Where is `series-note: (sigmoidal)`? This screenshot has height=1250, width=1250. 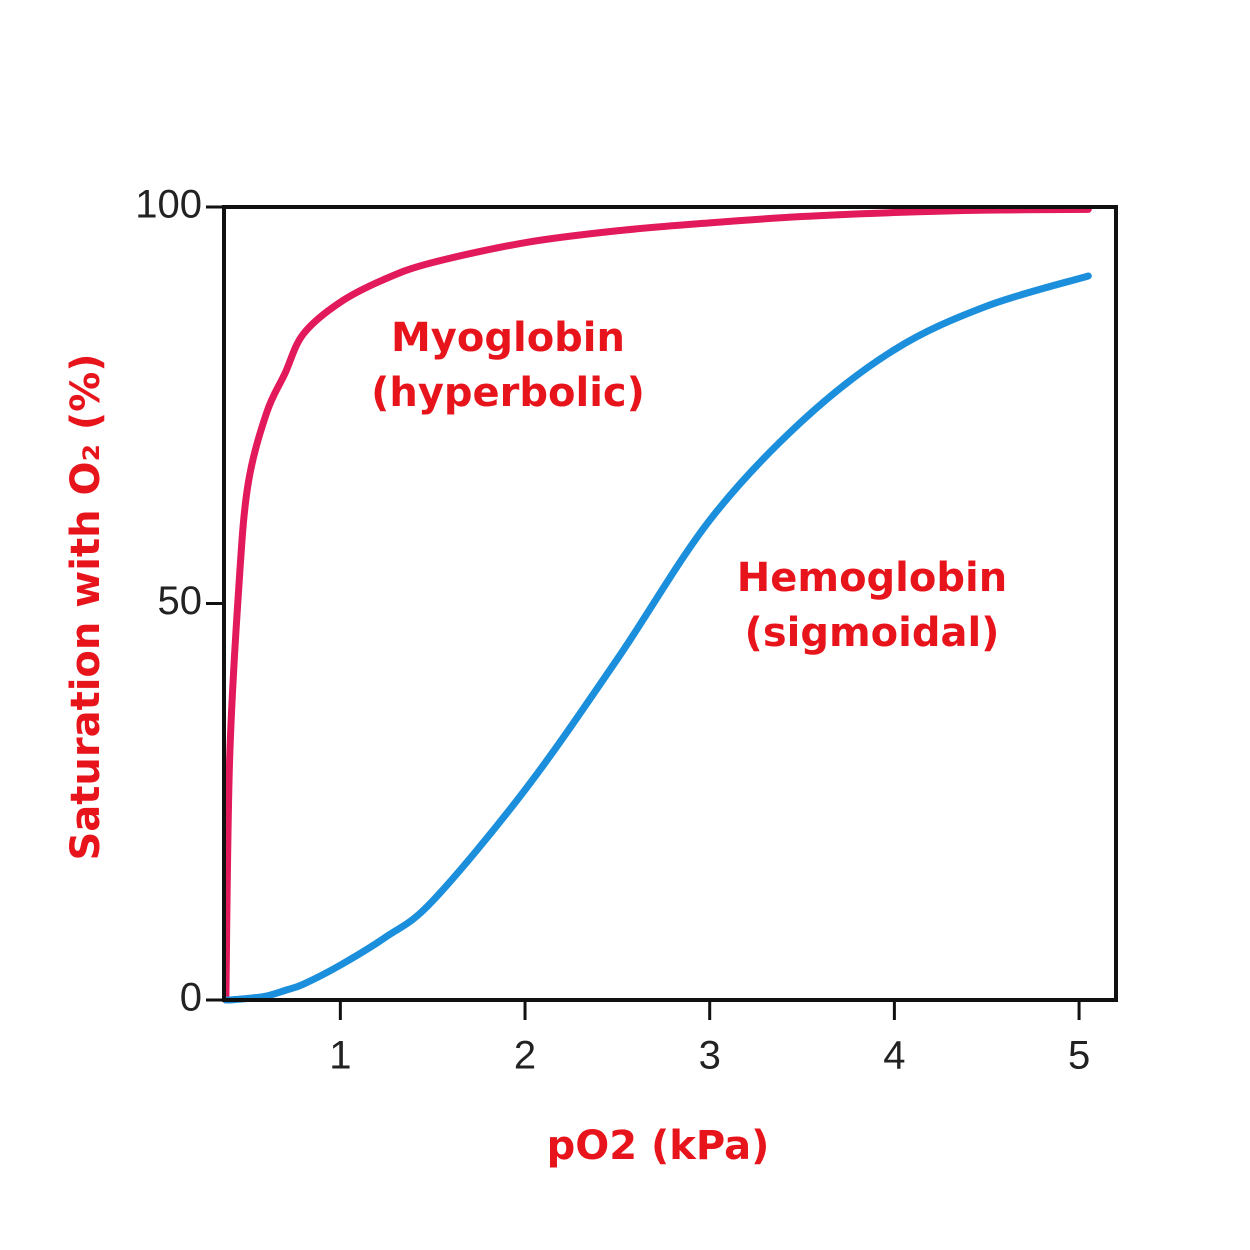 series-note: (sigmoidal) is located at coordinates (872, 633).